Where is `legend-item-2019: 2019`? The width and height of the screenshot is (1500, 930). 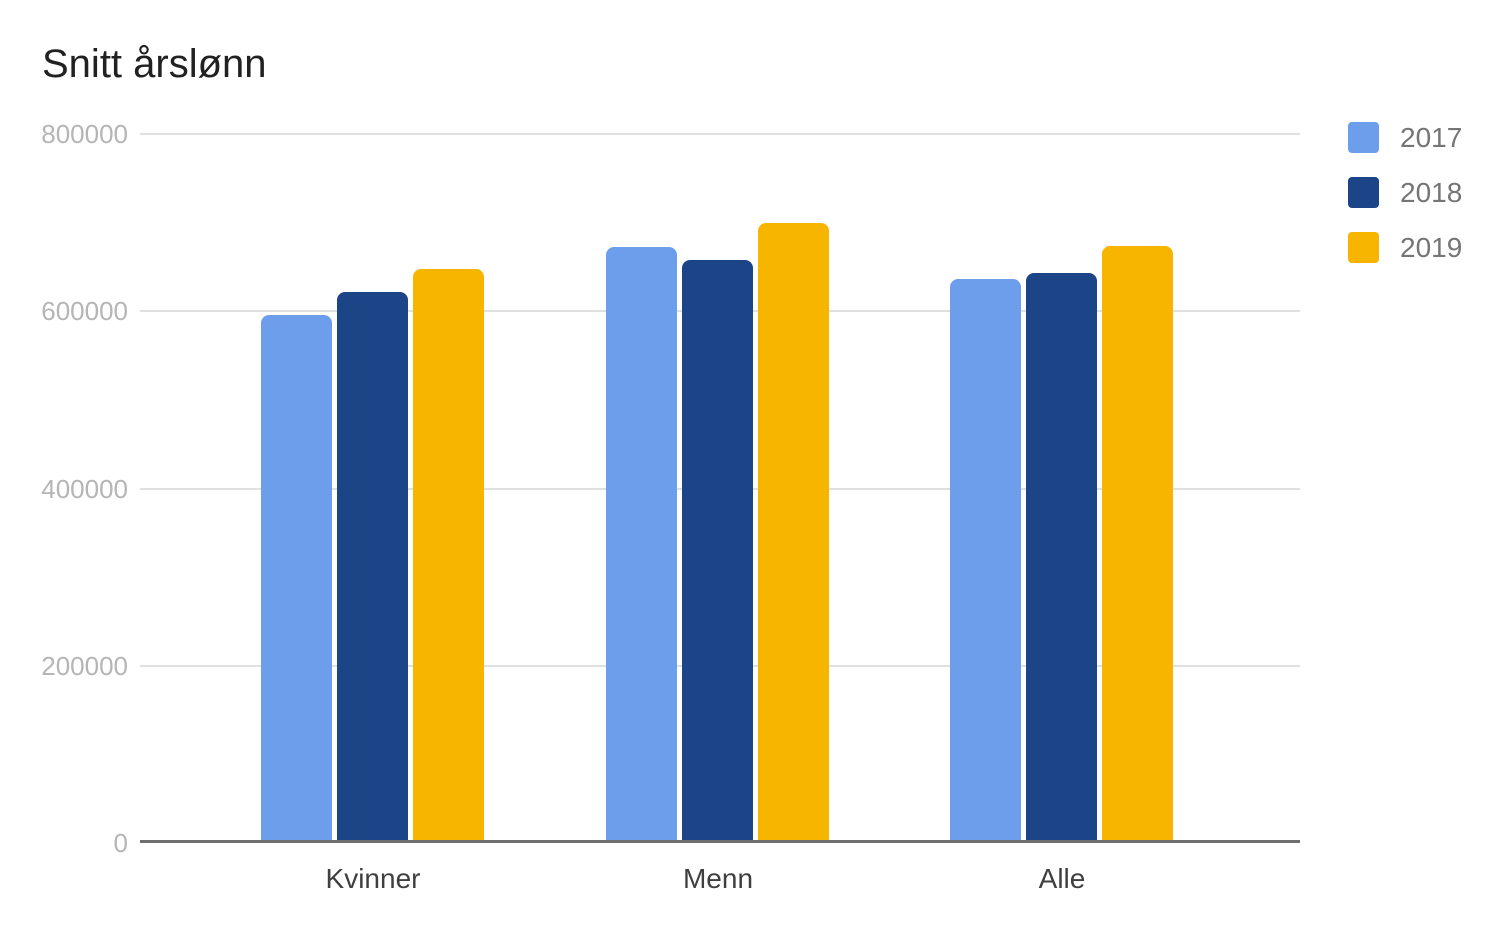
legend-item-2019: 2019 is located at coordinates (1405, 247).